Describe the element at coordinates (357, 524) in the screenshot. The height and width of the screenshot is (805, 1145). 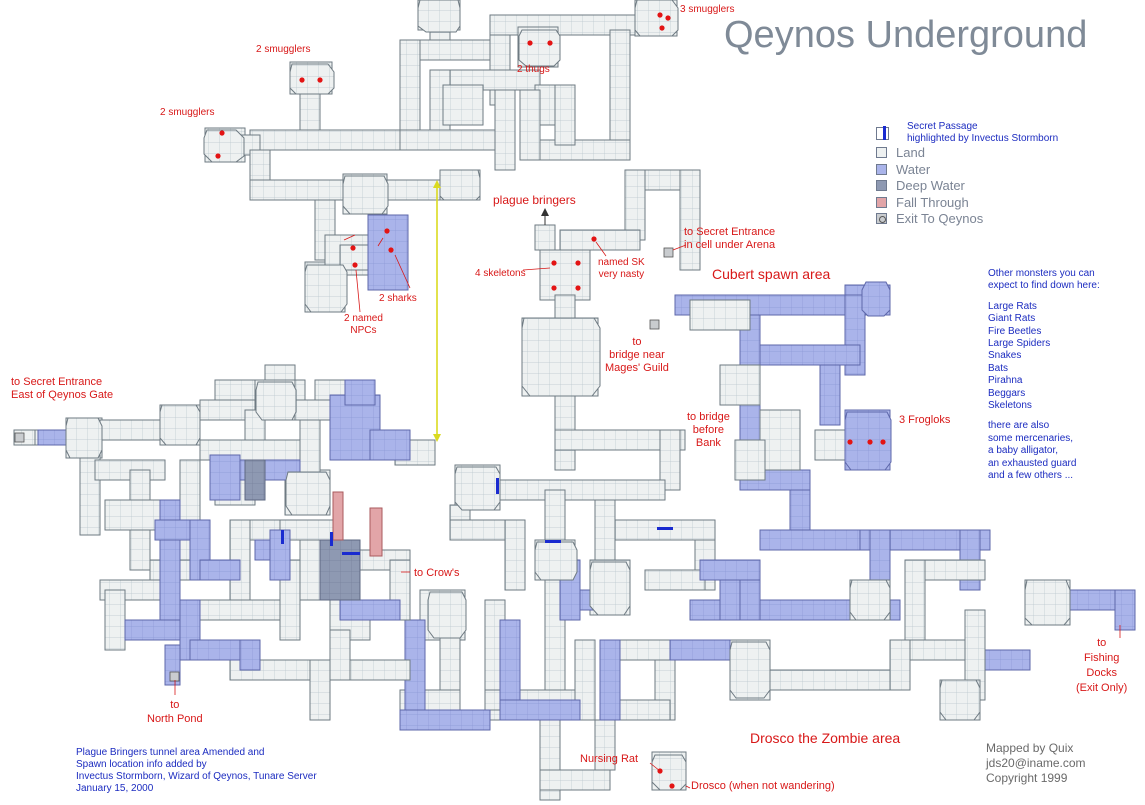
I see `fall-through` at that location.